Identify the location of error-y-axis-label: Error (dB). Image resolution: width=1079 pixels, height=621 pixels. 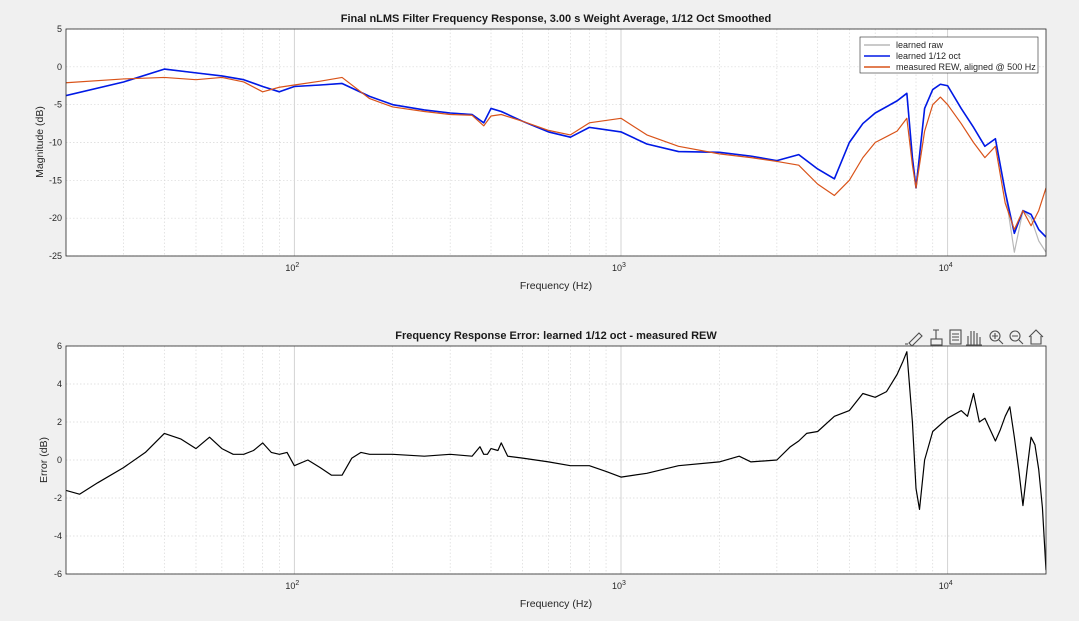
(44, 460).